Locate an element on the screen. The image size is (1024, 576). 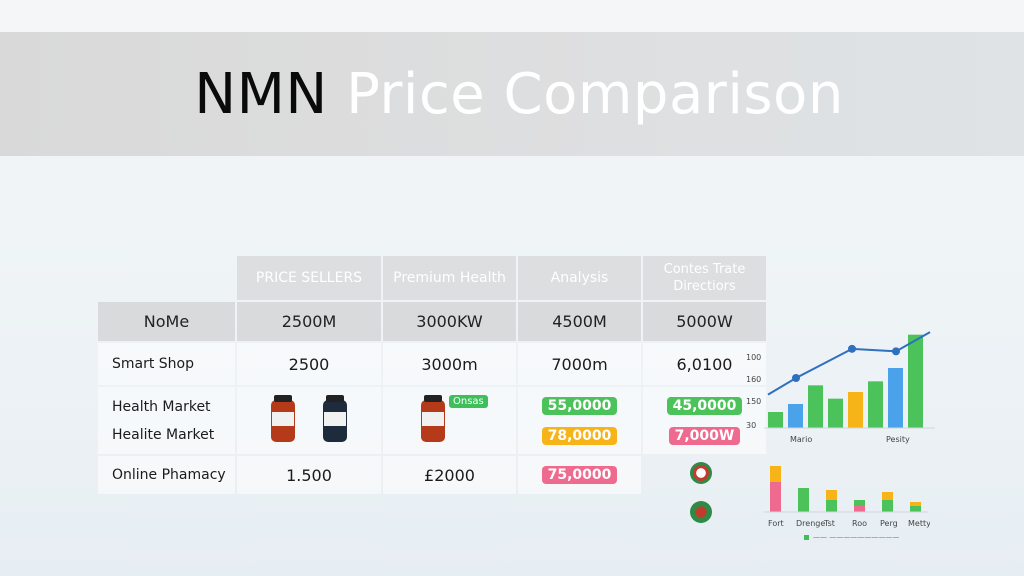
header-directors: Contes Trate Directiors is located at coordinates (704, 278).